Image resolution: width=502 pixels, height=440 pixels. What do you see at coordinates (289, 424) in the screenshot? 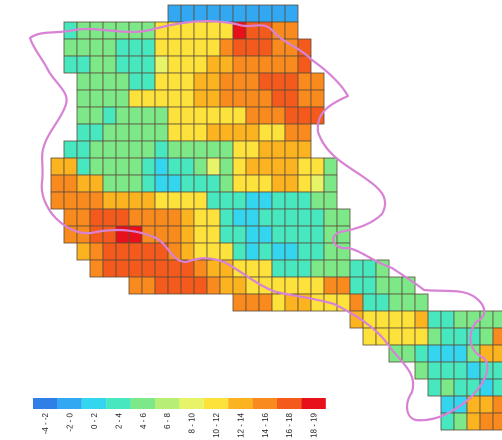
I see `legend-label: 16 - 18` at bounding box center [289, 424].